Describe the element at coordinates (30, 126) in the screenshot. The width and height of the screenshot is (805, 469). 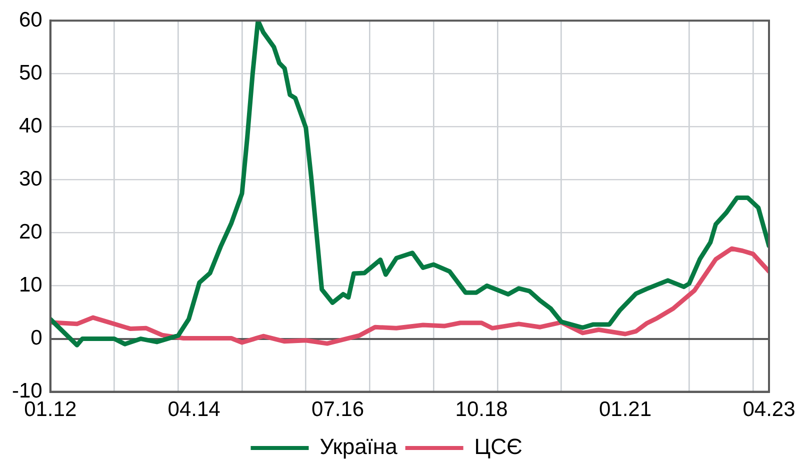
I see `y-tick-label: 40` at that location.